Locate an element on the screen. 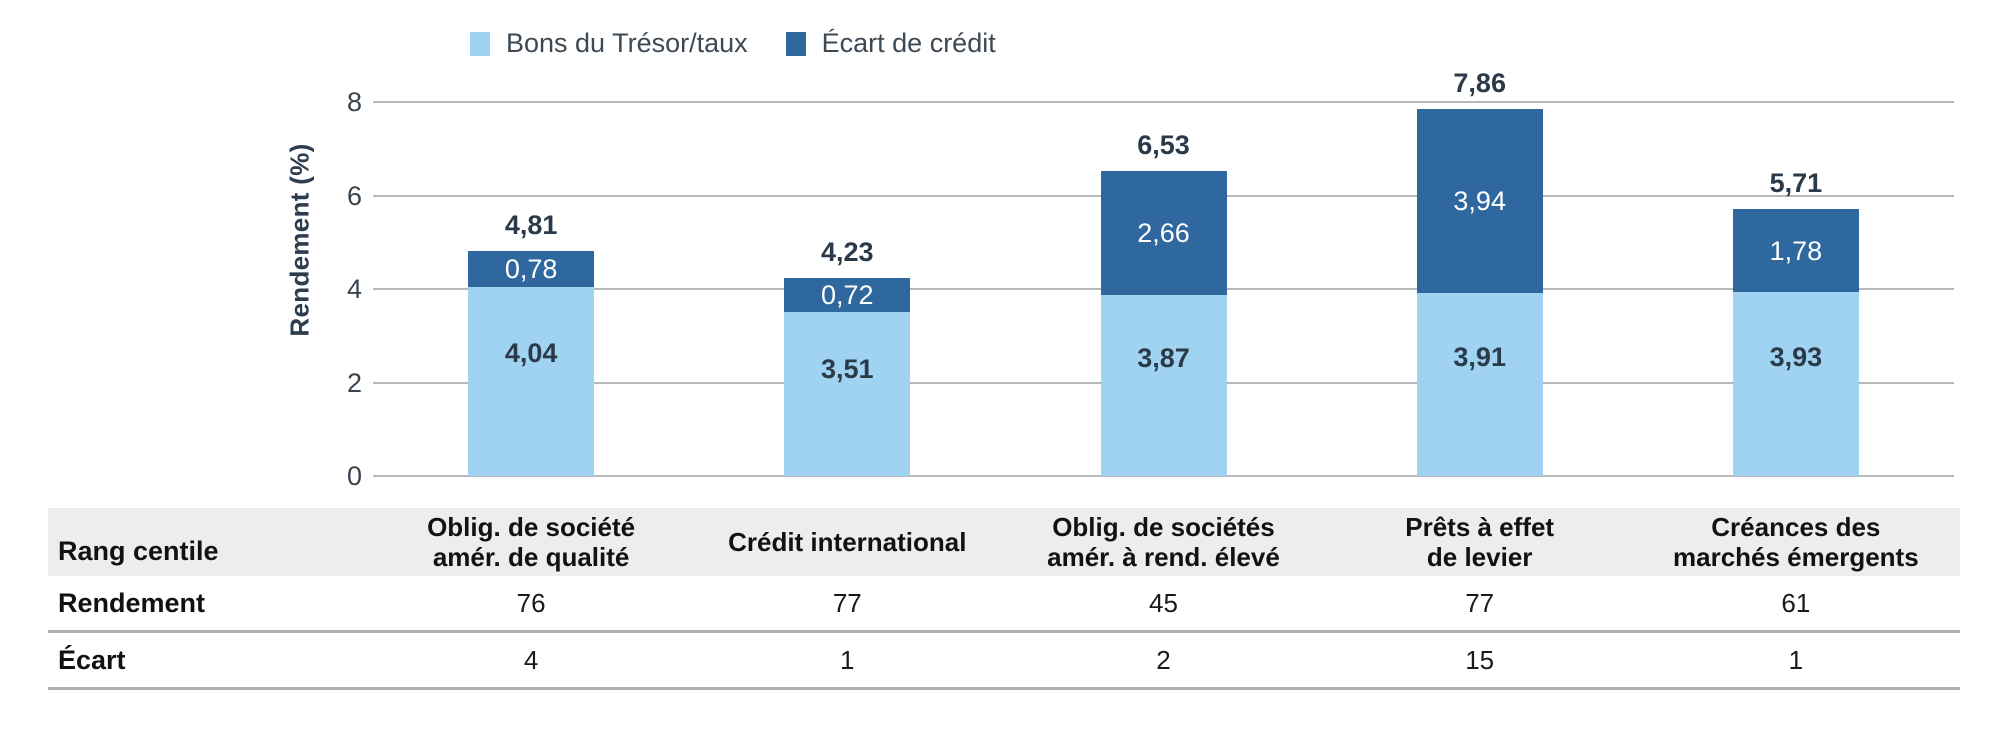 Image resolution: width=2012 pixels, height=738 pixels. legend-item-label: Écart de crédit is located at coordinates (908, 43).